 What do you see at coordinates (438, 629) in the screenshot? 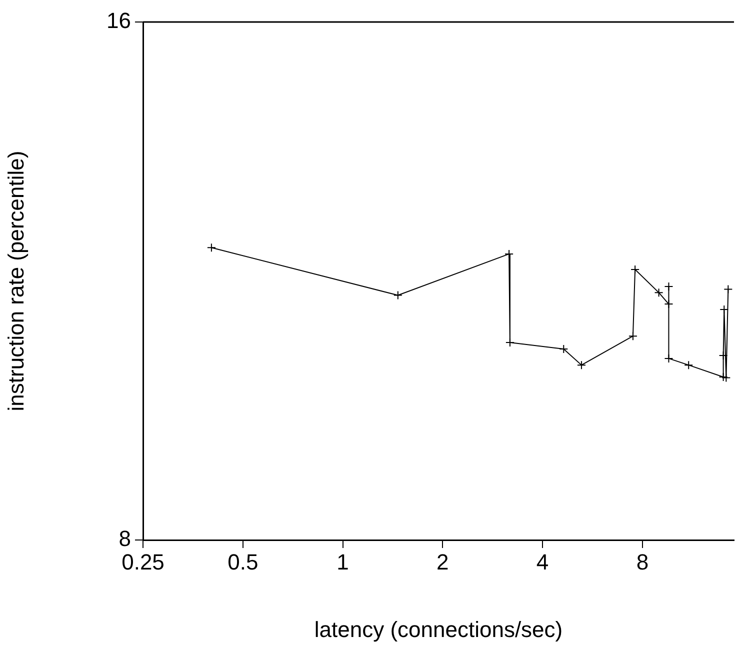
I see `x-axis-title: latency (connections/sec)` at bounding box center [438, 629].